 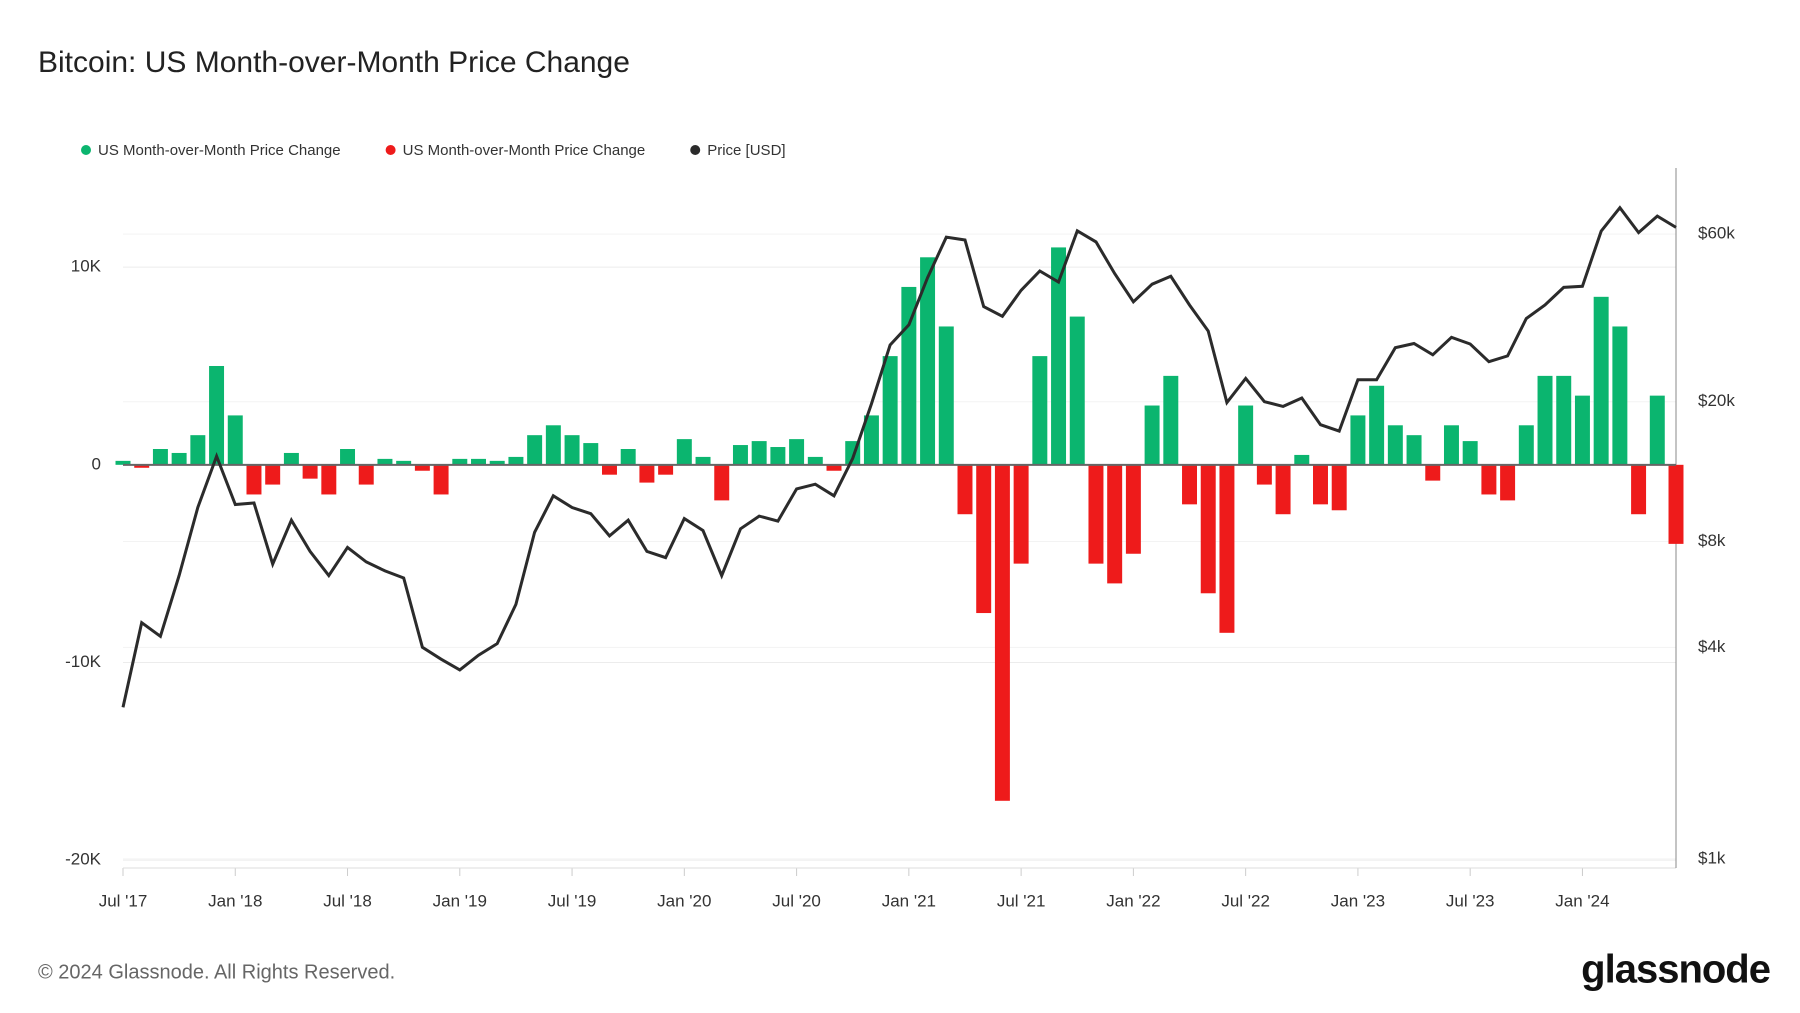 What do you see at coordinates (216, 972) in the screenshot?
I see `copyright: © 2024 Glassnode. All Rights Reserved.` at bounding box center [216, 972].